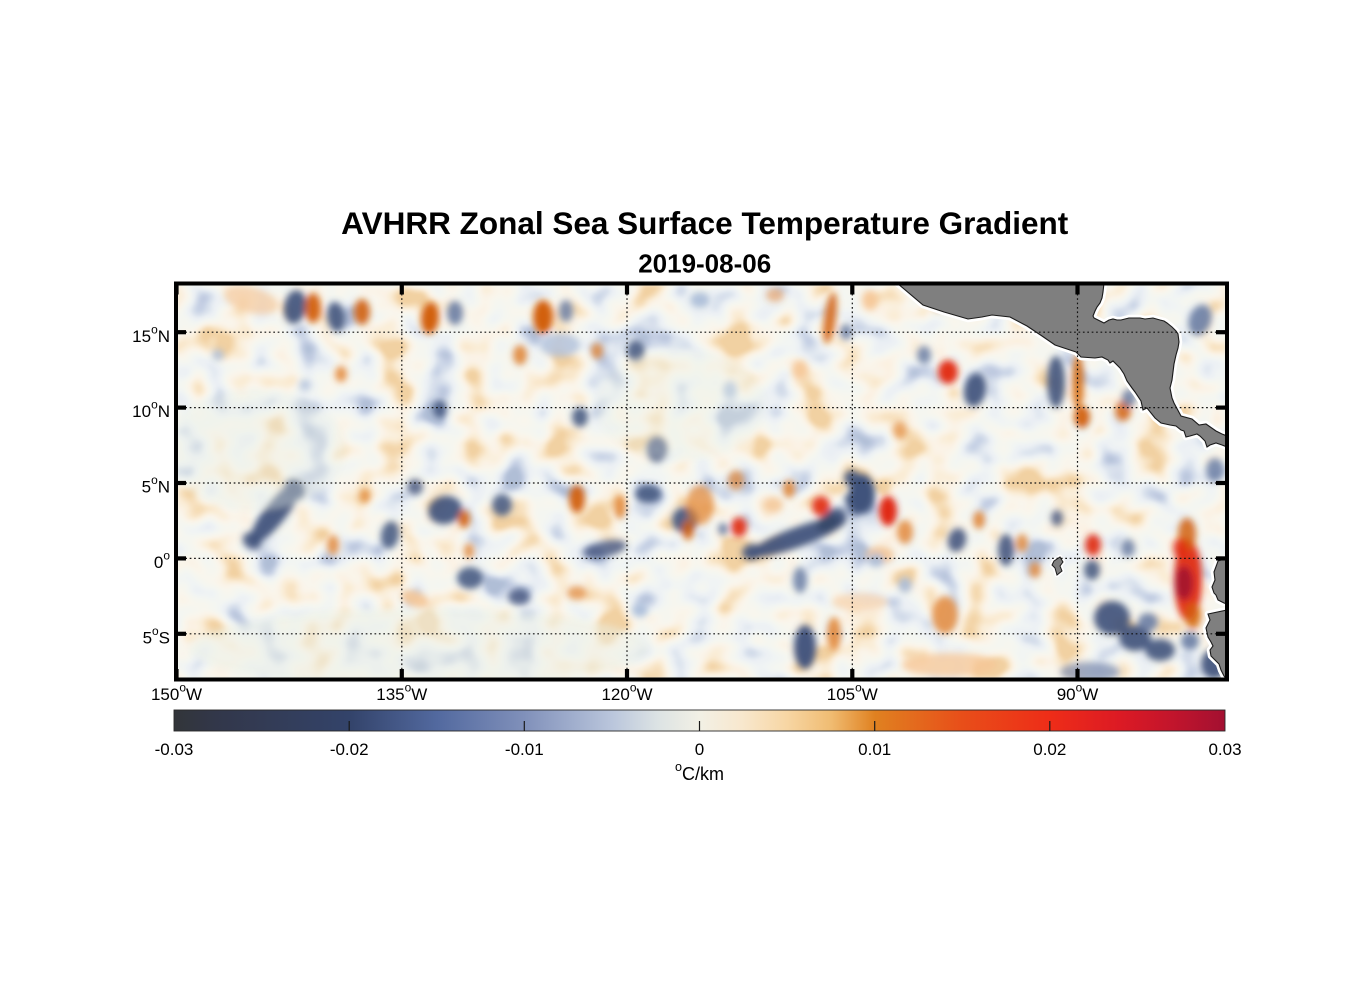 This screenshot has height=1000, width=1356. What do you see at coordinates (1049, 749) in the screenshot?
I see `svg-text: 0.02` at bounding box center [1049, 749].